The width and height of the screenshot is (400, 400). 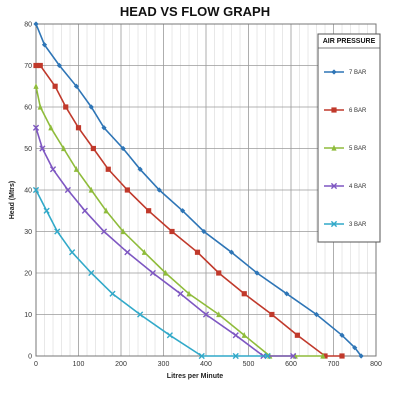 I want to click on legend-item: 5 BAR, so click(x=345, y=148).